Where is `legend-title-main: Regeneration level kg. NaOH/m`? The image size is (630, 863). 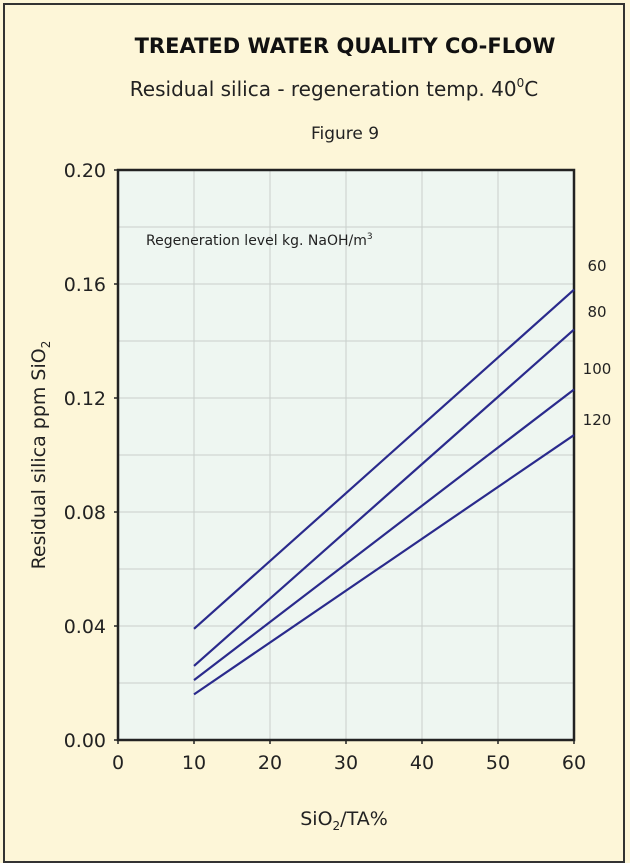 legend-title-main: Regeneration level kg. NaOH/m is located at coordinates (256, 241).